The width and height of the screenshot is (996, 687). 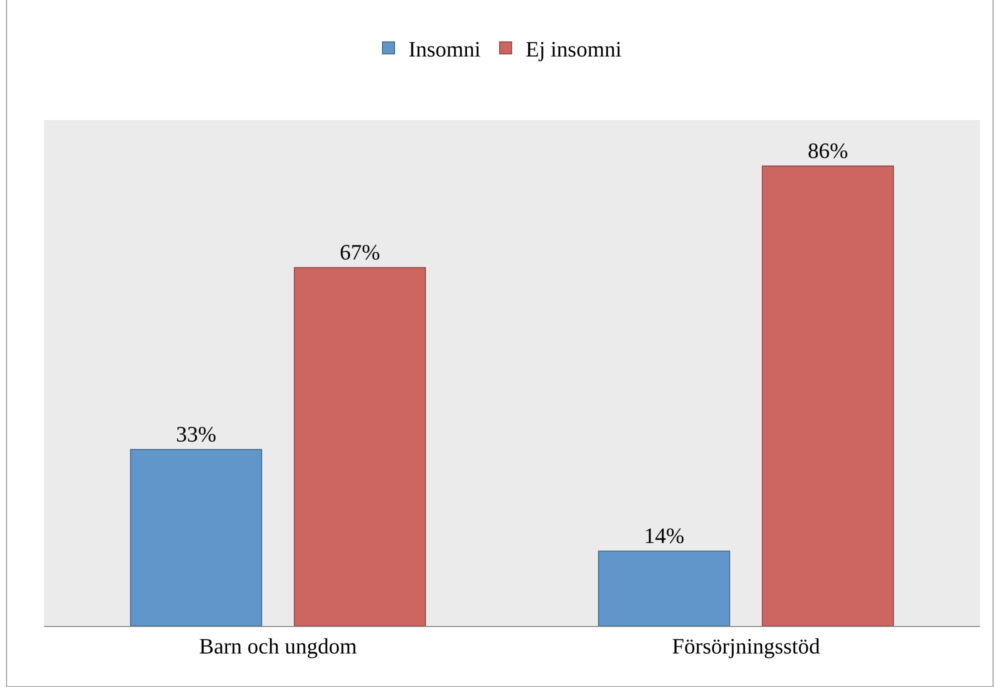 I want to click on x-tick-label: Försörjningsstöd, so click(x=746, y=645).